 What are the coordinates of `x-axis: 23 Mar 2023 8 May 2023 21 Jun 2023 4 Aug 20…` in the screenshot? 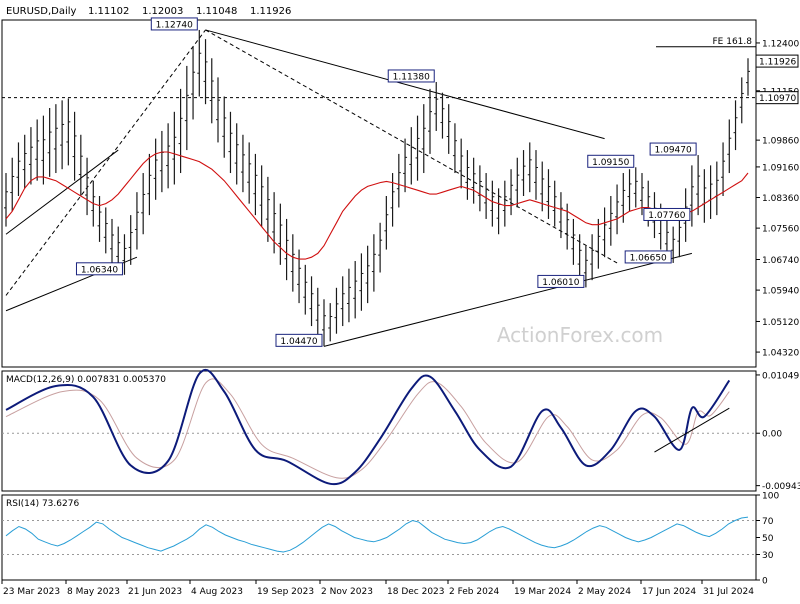 It's located at (377, 588).